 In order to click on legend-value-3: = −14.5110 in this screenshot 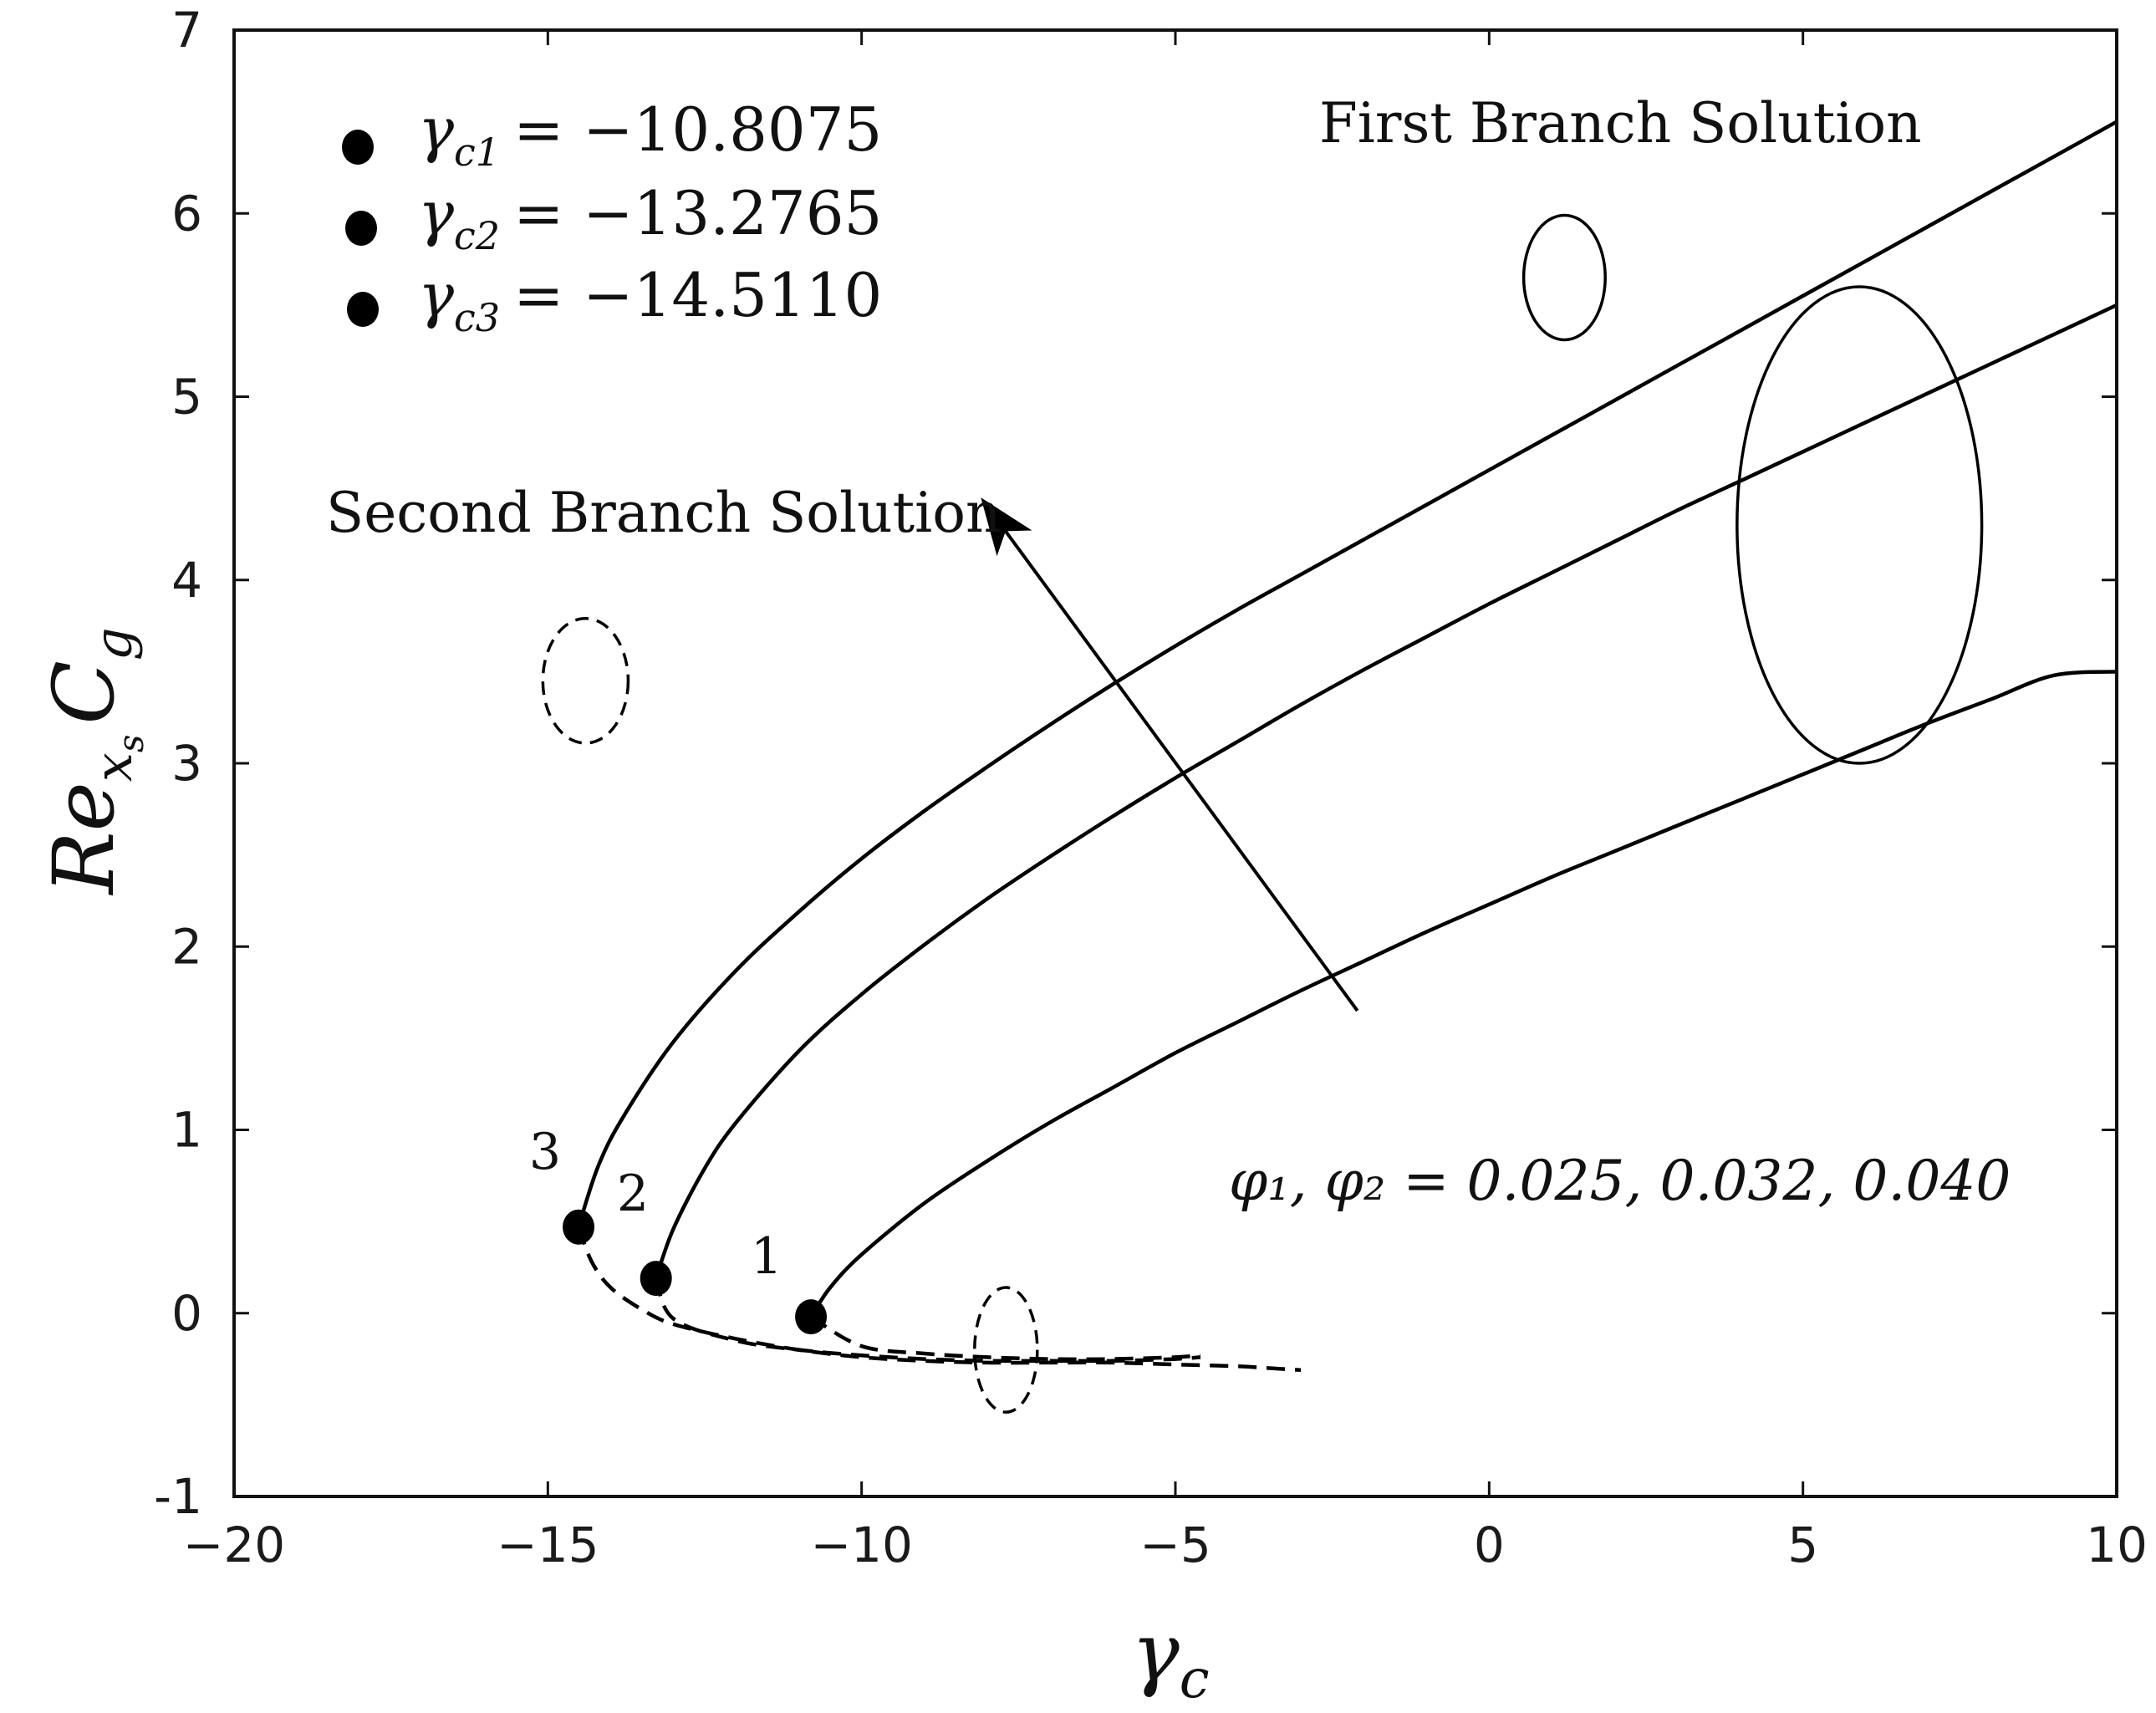, I will do `click(698, 295)`.